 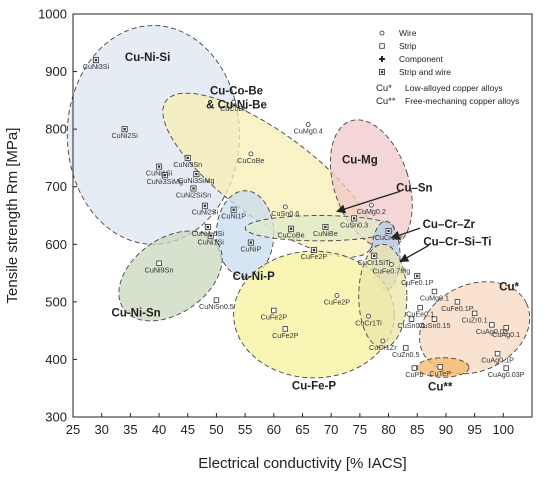 I want to click on group-label-cu-fe-p: Cu-Fe-P, so click(x=314, y=386).